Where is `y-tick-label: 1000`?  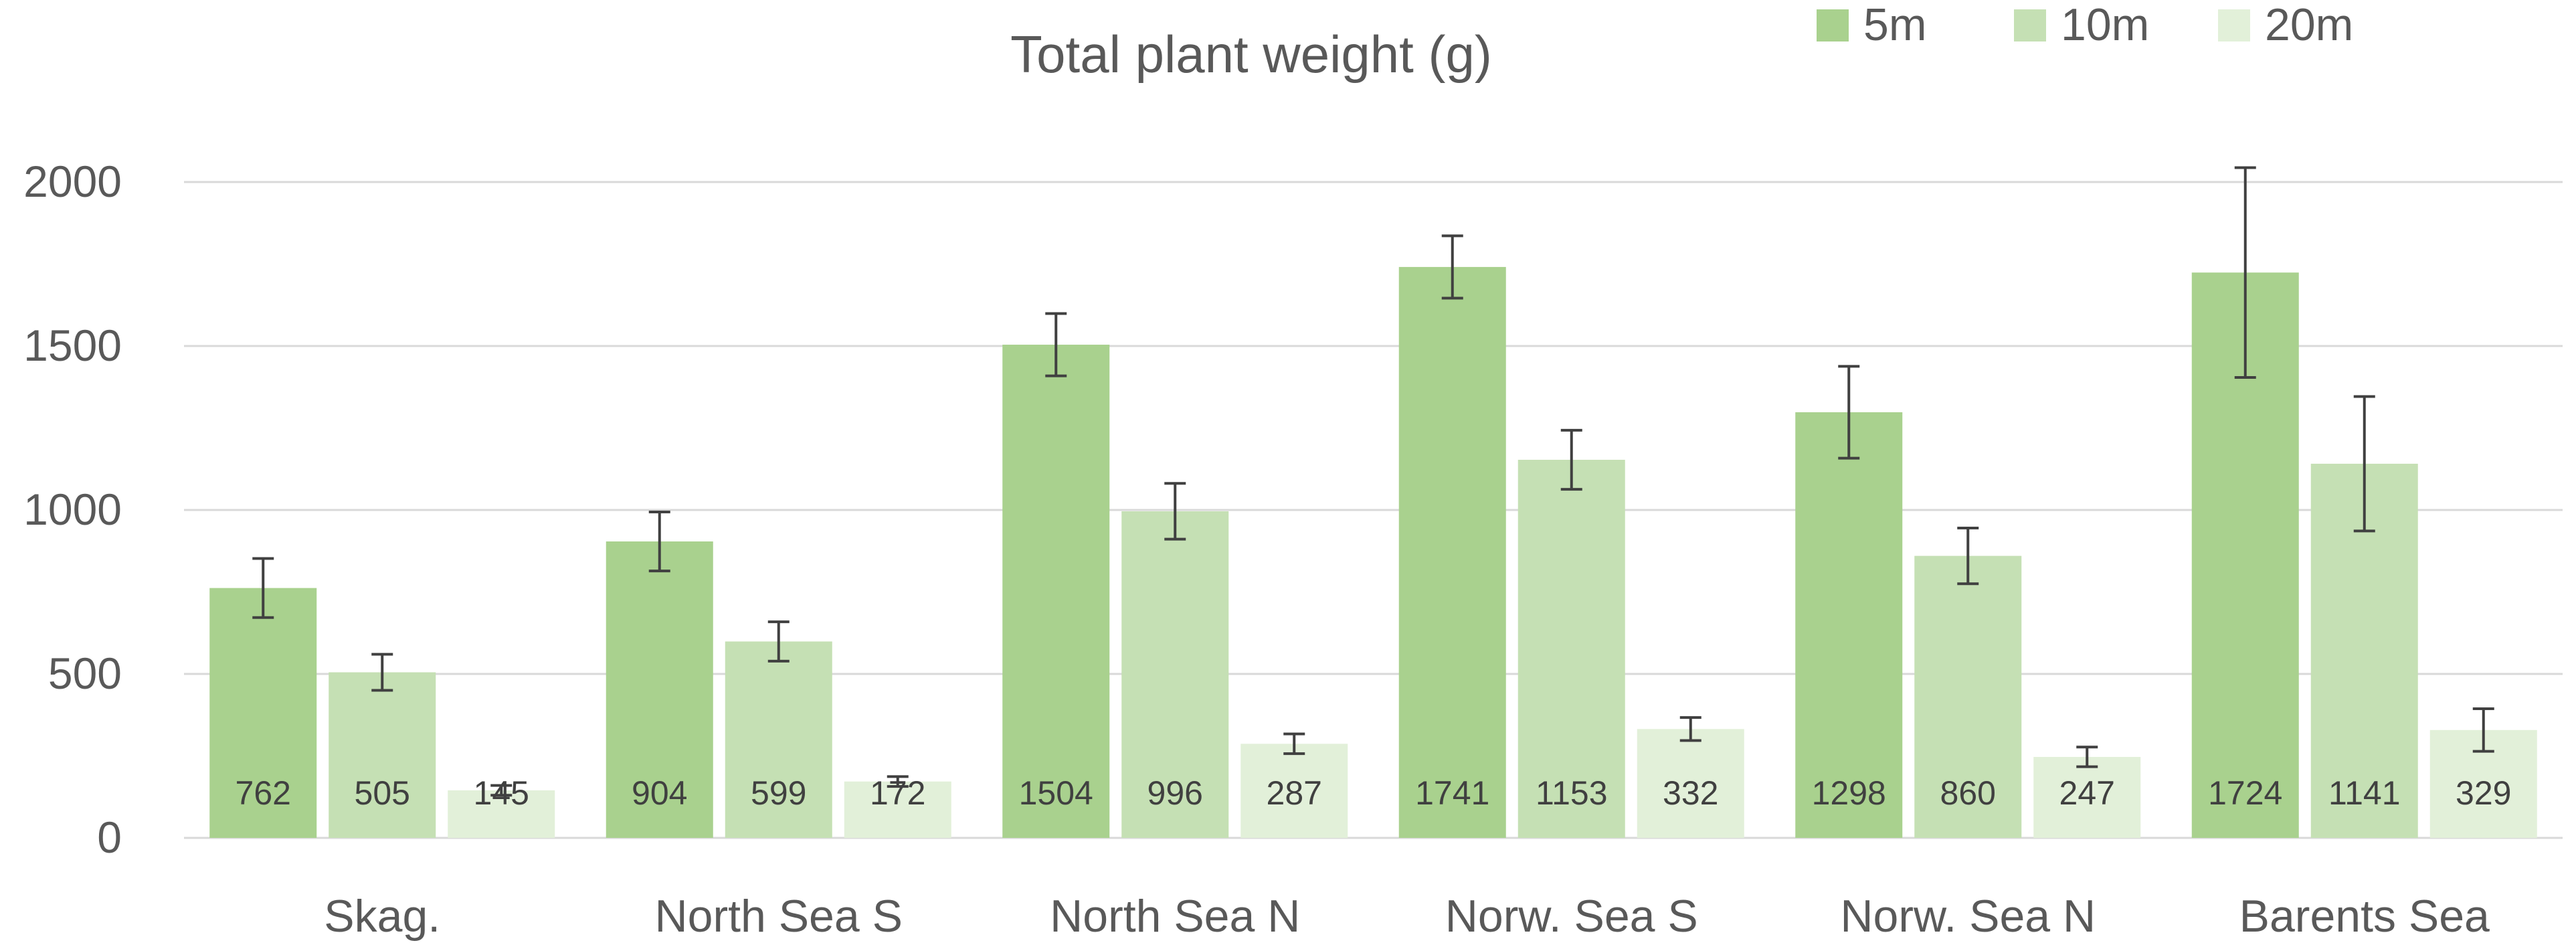 y-tick-label: 1000 is located at coordinates (72, 510).